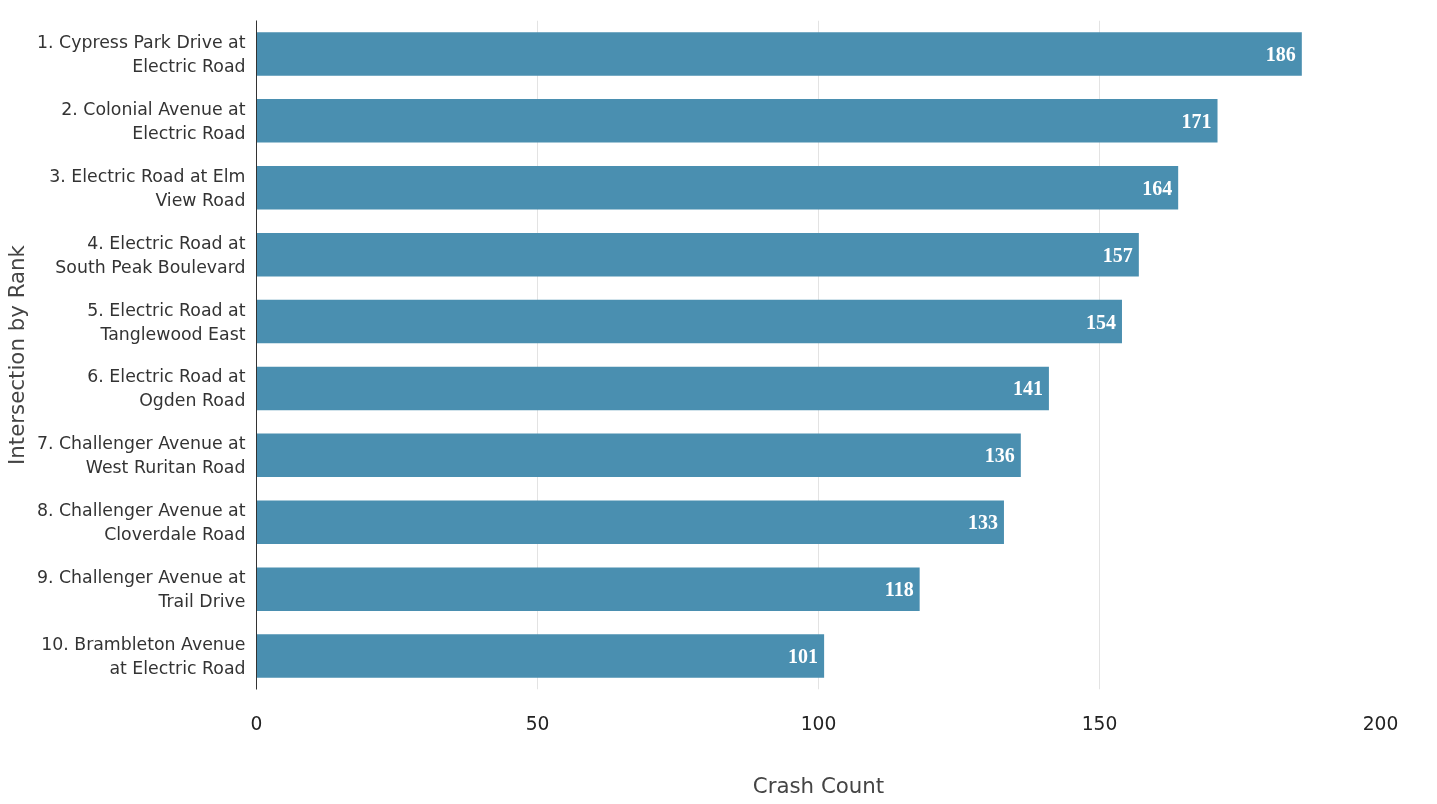 The image size is (1437, 804). Describe the element at coordinates (141, 455) in the screenshot. I see `y-tick-label: 7. Challenger Avenue at West Ruritan Road` at that location.